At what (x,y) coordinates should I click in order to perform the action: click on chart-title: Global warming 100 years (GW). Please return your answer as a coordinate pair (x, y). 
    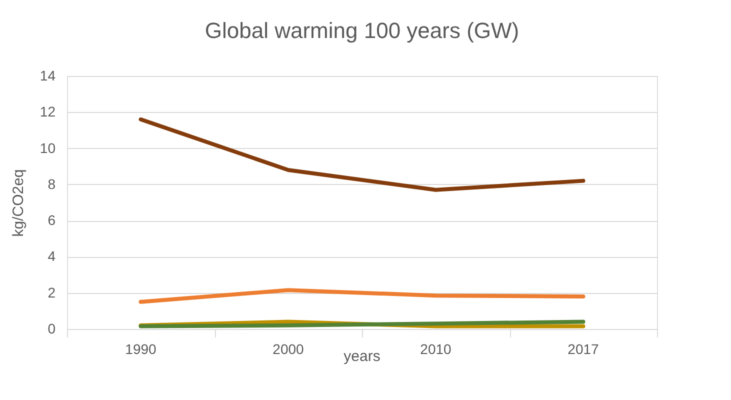
    Looking at the image, I should click on (362, 30).